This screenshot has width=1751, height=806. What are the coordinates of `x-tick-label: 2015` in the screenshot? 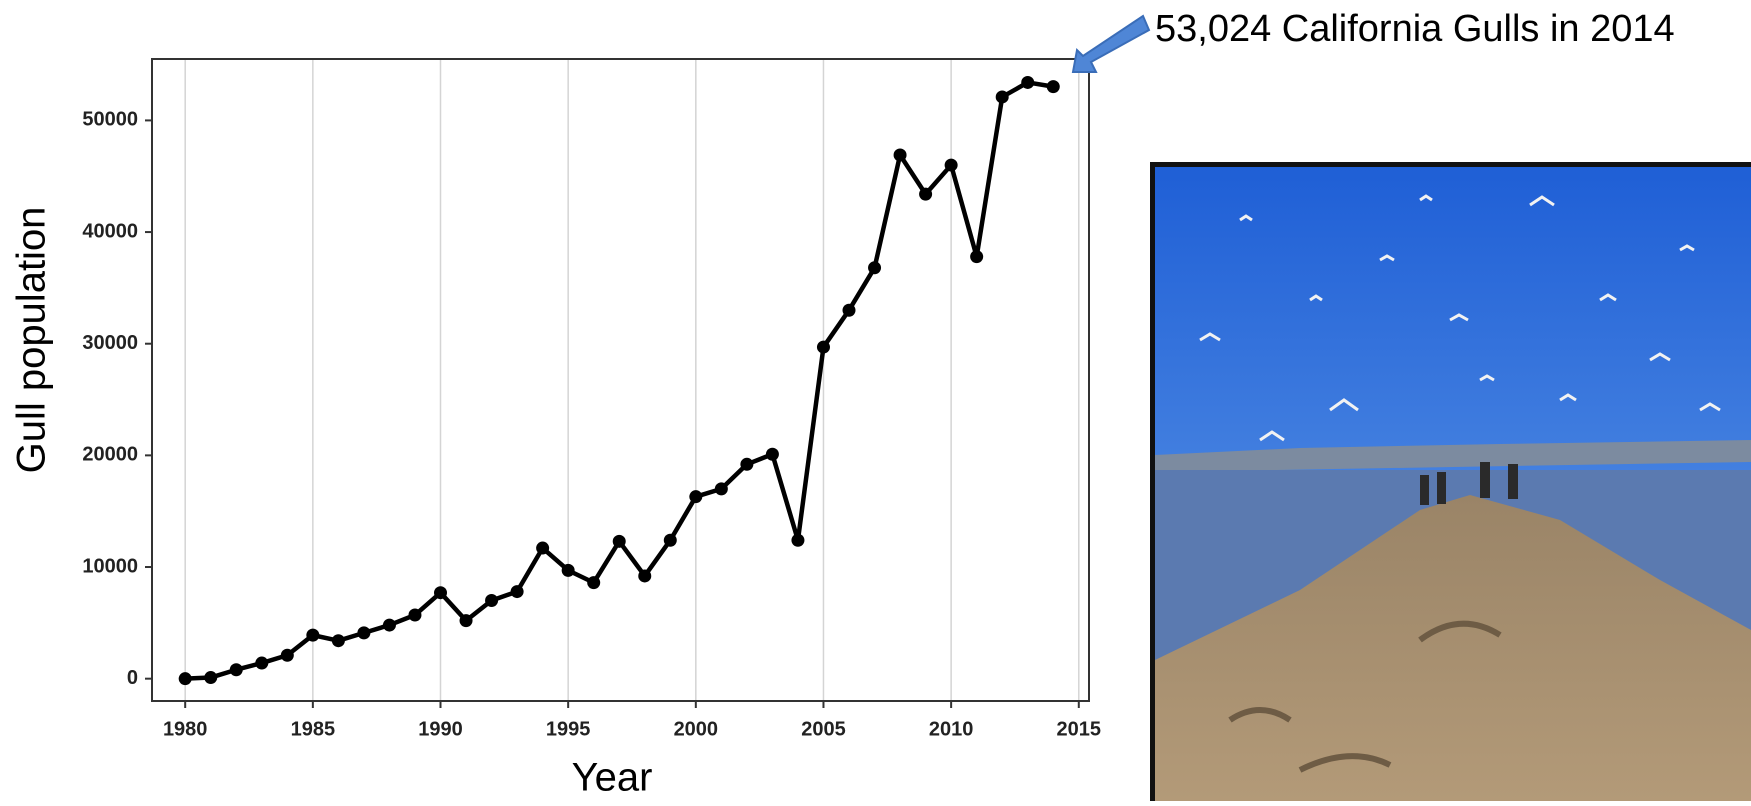 It's located at (1079, 729).